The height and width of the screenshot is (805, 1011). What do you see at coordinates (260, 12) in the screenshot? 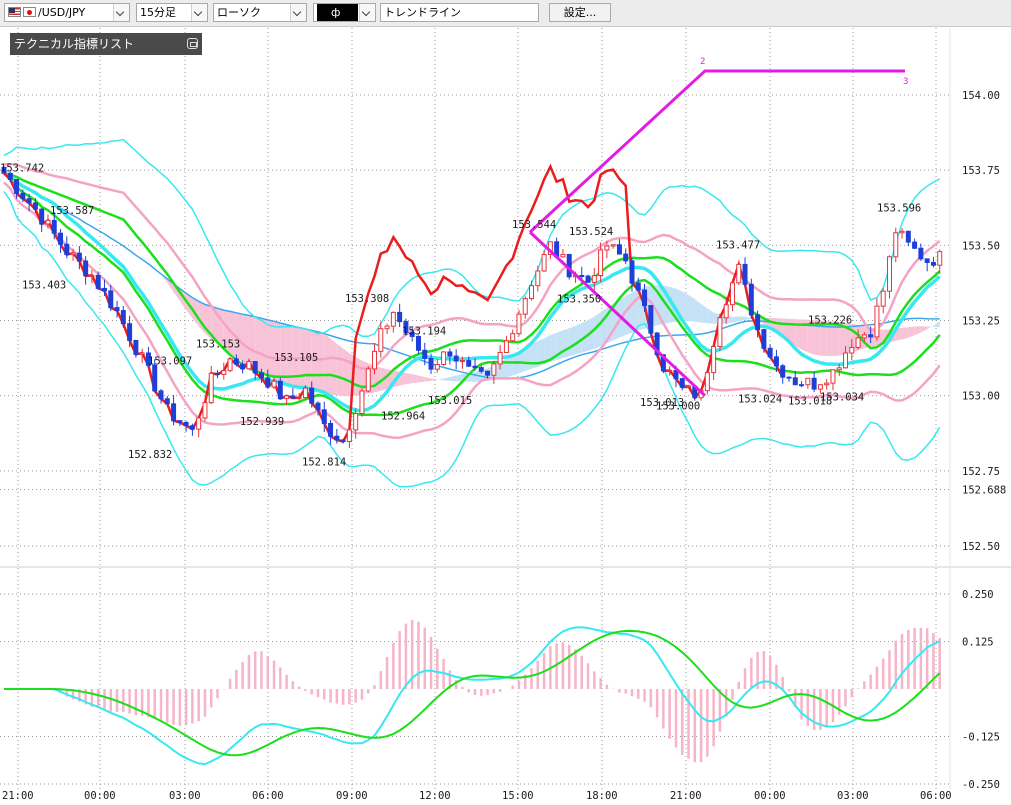
I see `chart-style-select: ローソク` at bounding box center [260, 12].